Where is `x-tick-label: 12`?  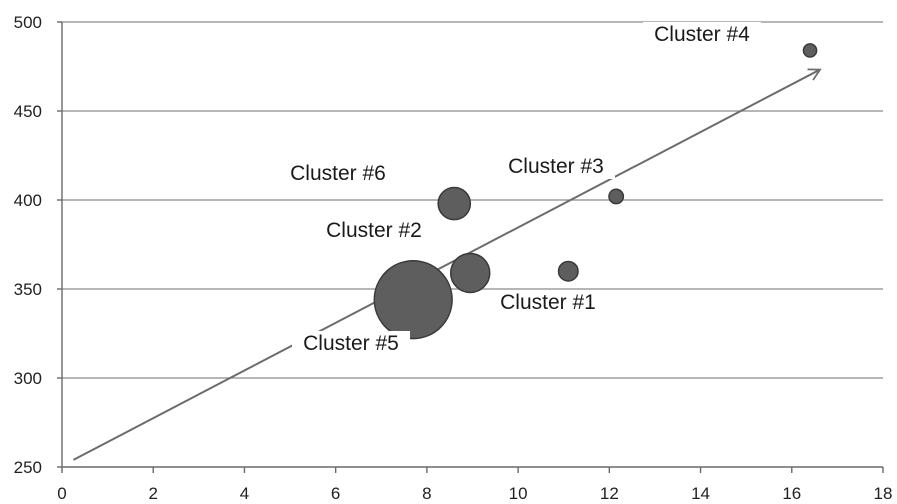
x-tick-label: 12 is located at coordinates (609, 493).